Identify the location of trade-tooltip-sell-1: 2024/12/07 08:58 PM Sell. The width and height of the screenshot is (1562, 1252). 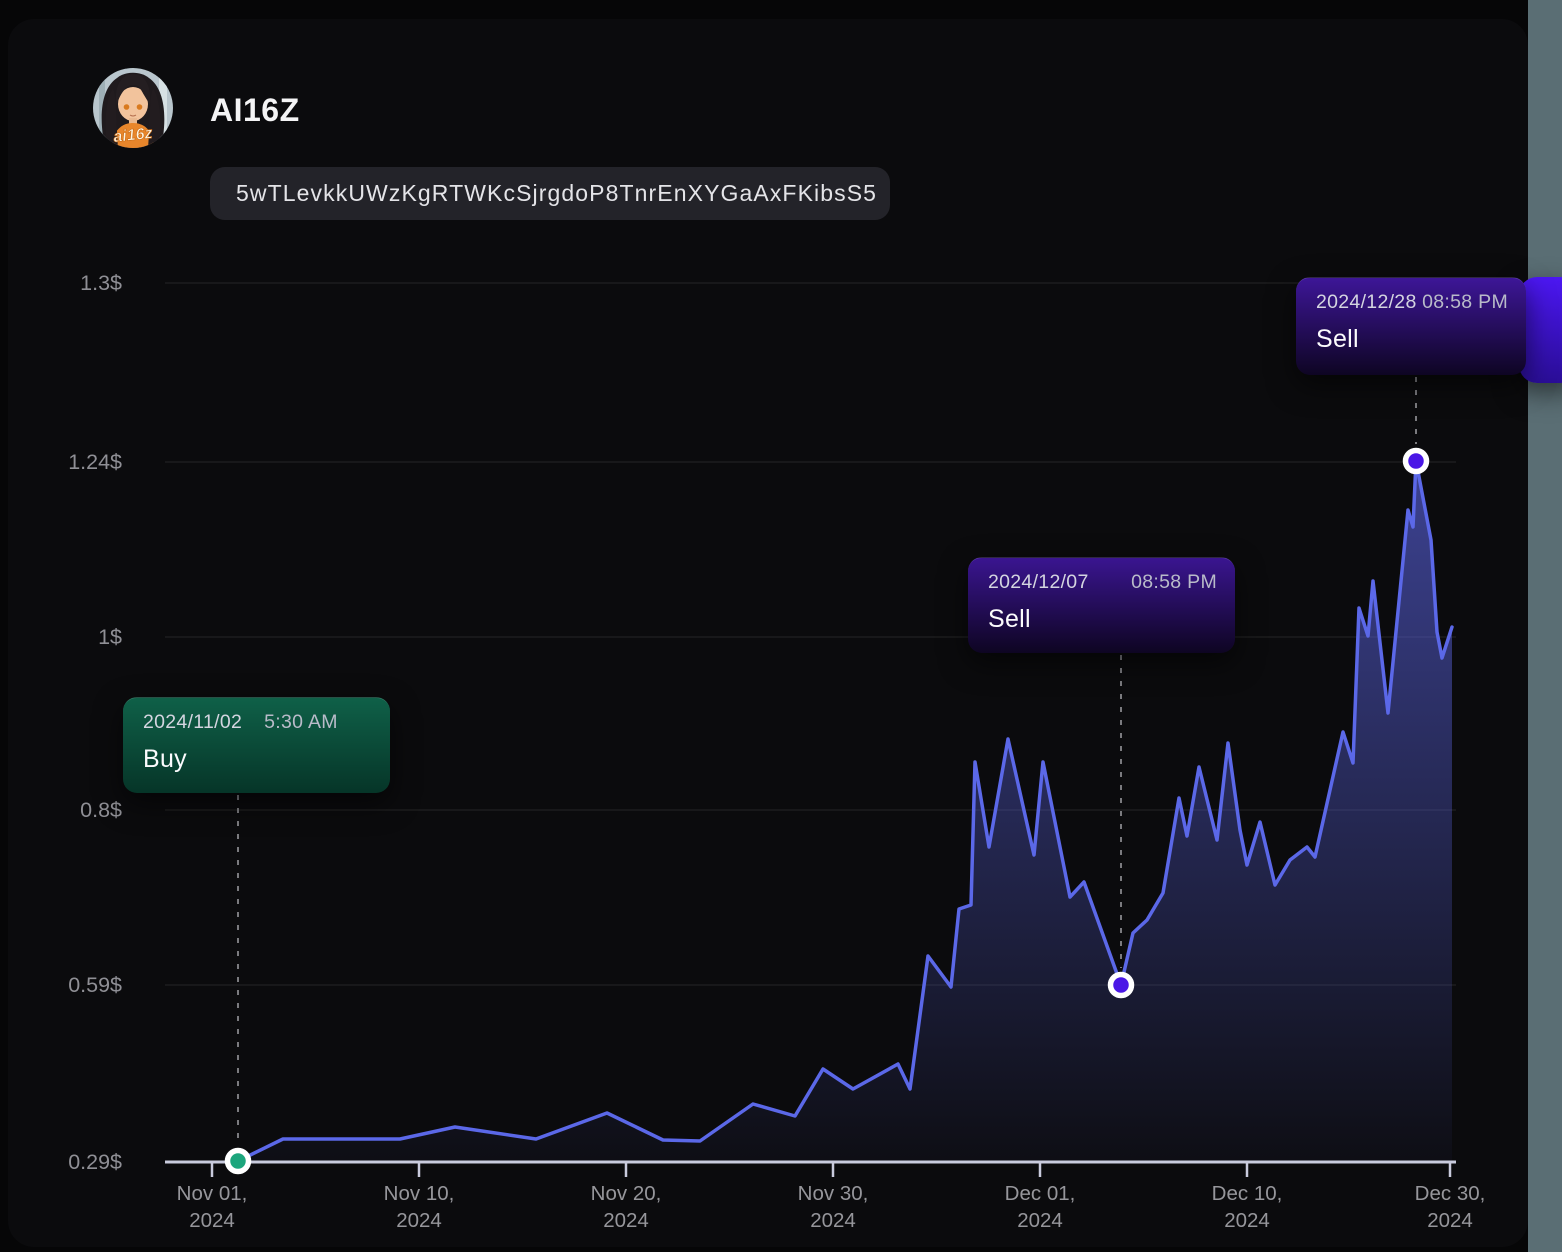
(1101, 605).